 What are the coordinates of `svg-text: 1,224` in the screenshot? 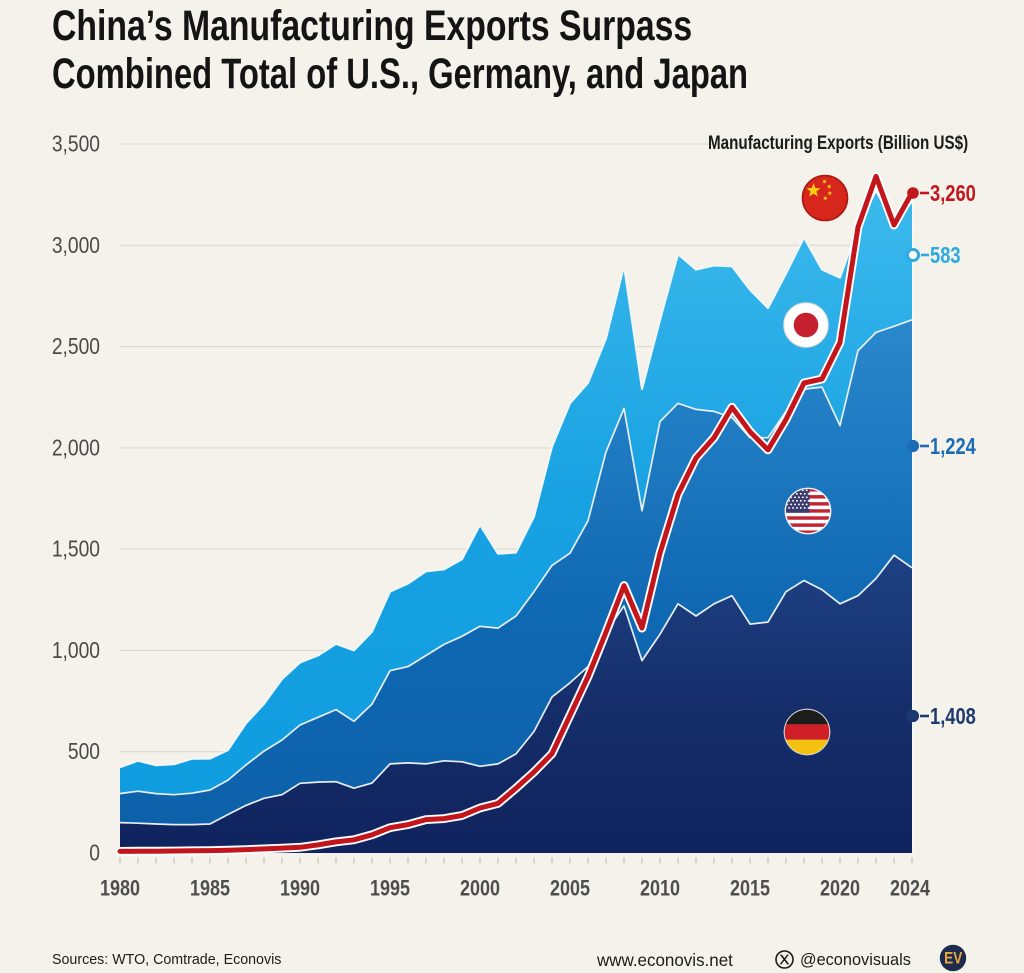 It's located at (953, 447).